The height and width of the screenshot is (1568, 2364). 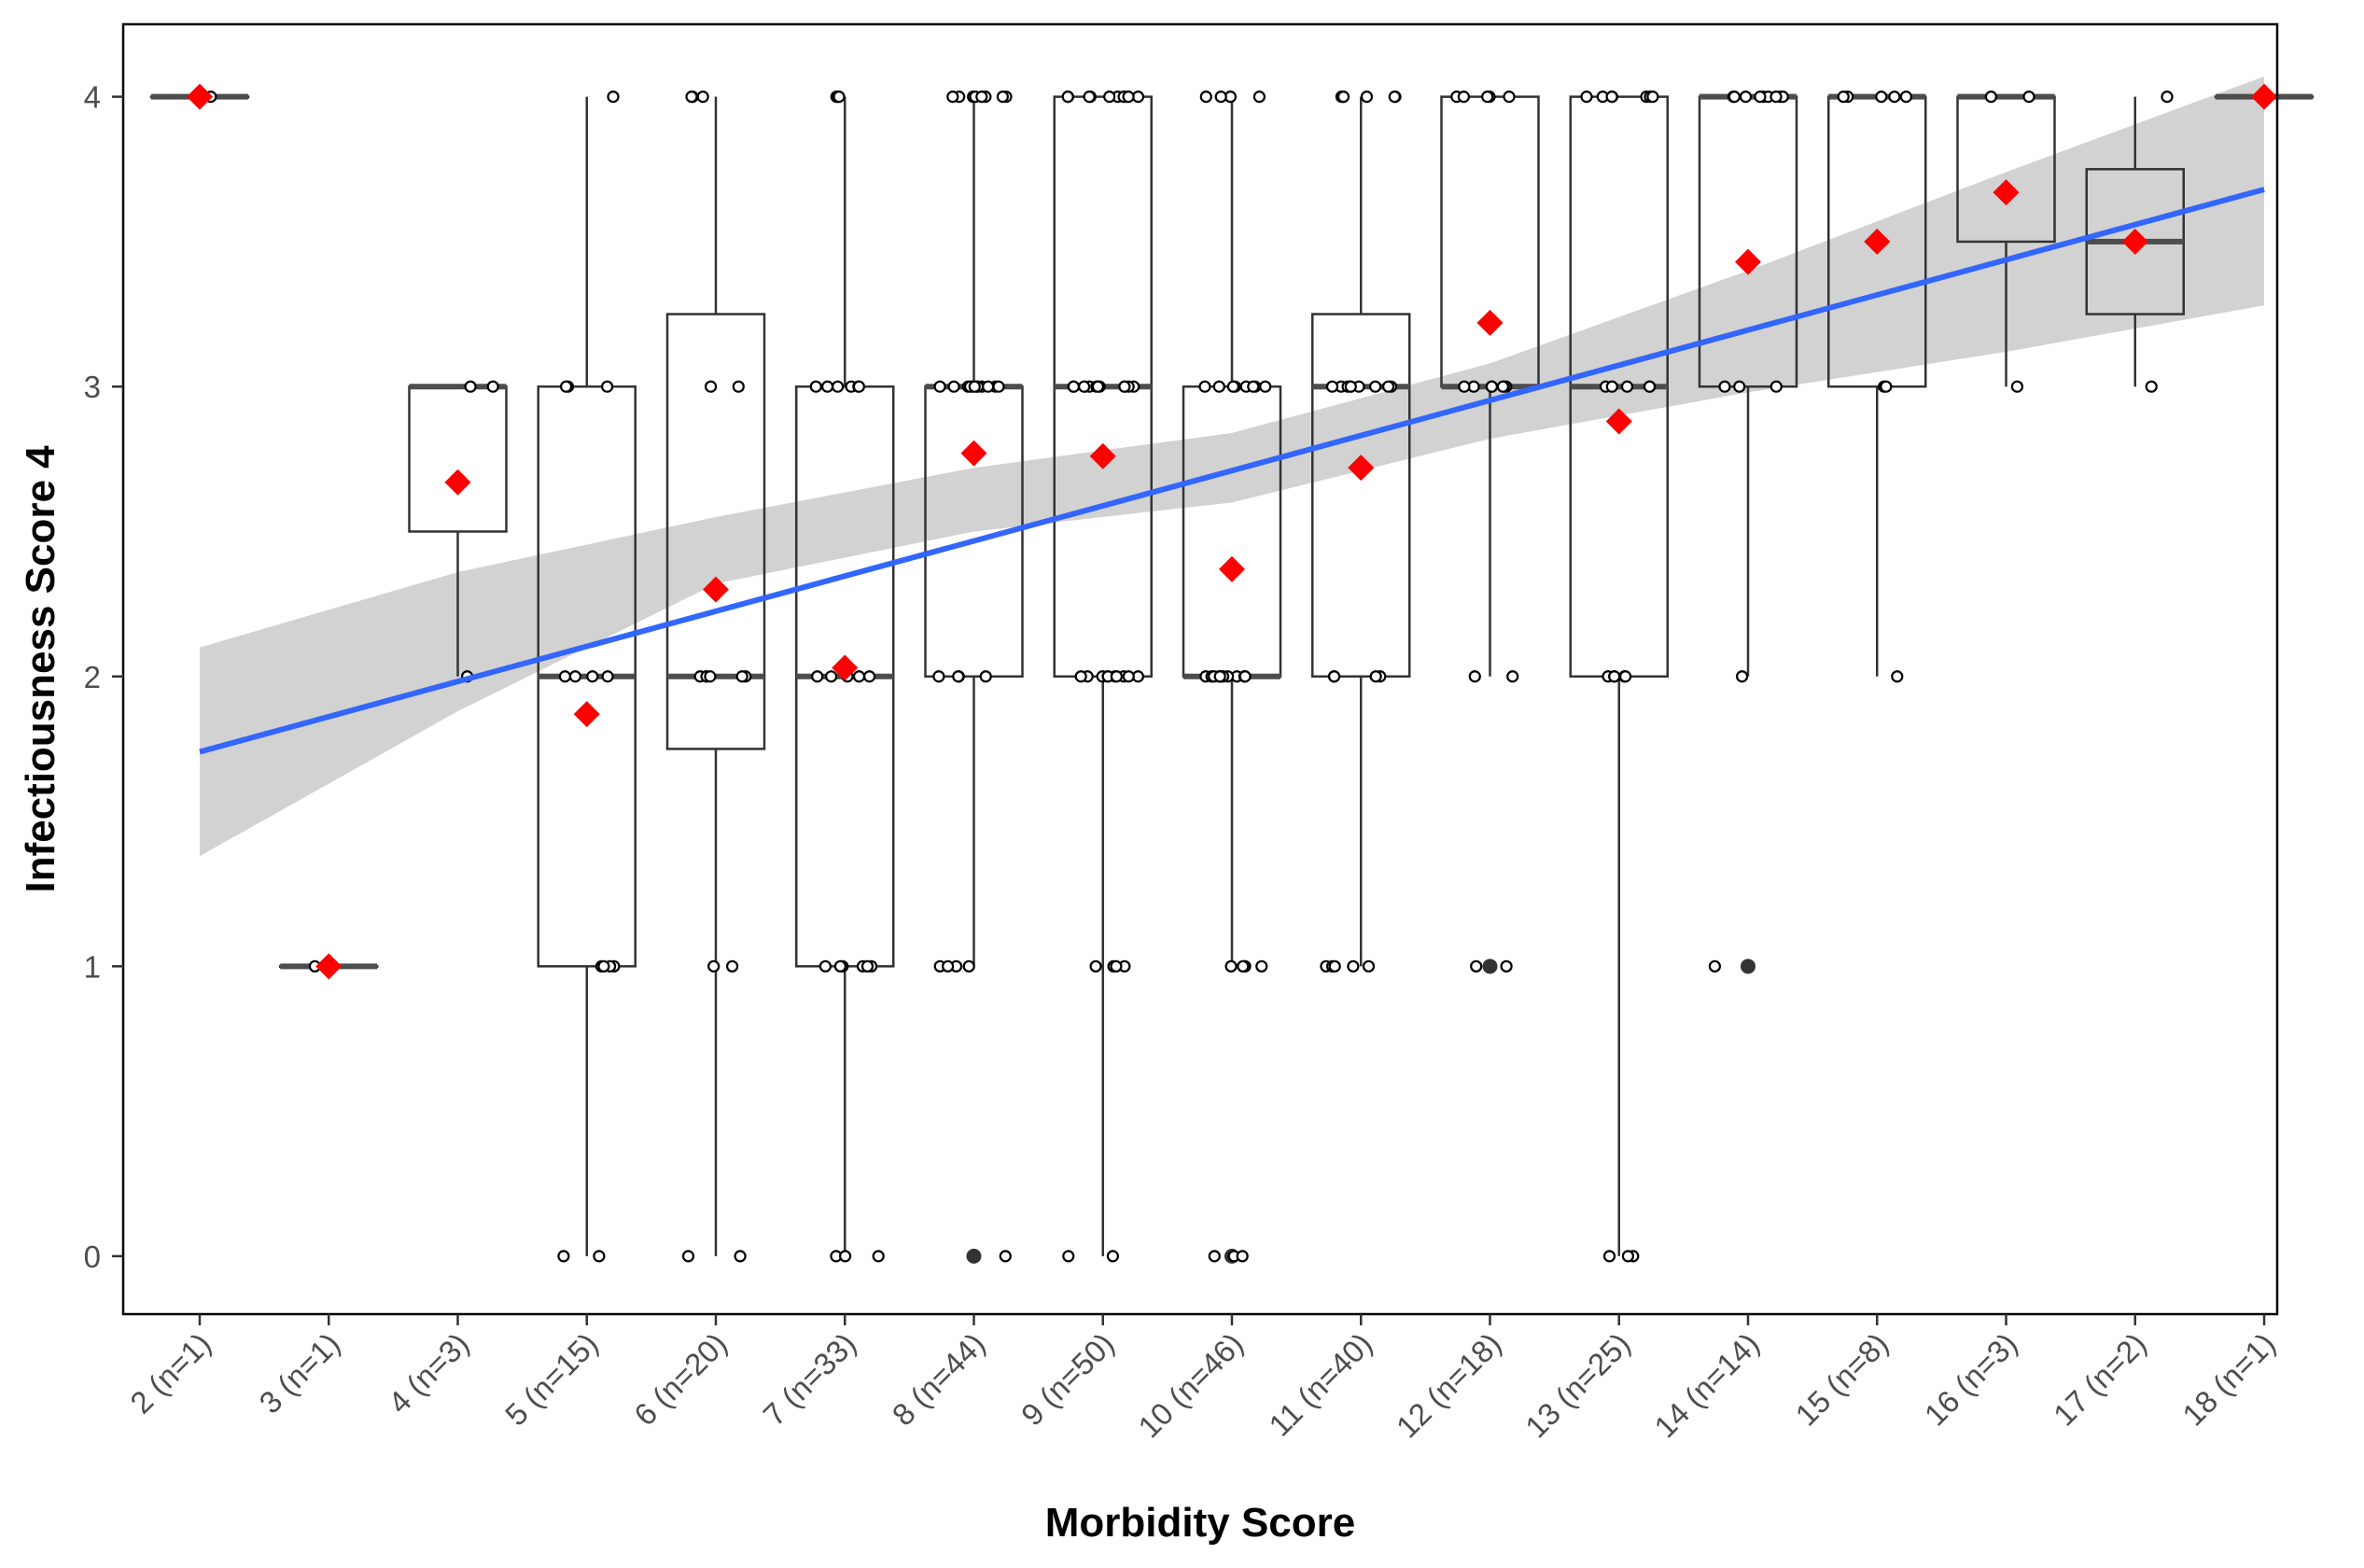 What do you see at coordinates (1748, 966) in the screenshot?
I see `outlier-point` at bounding box center [1748, 966].